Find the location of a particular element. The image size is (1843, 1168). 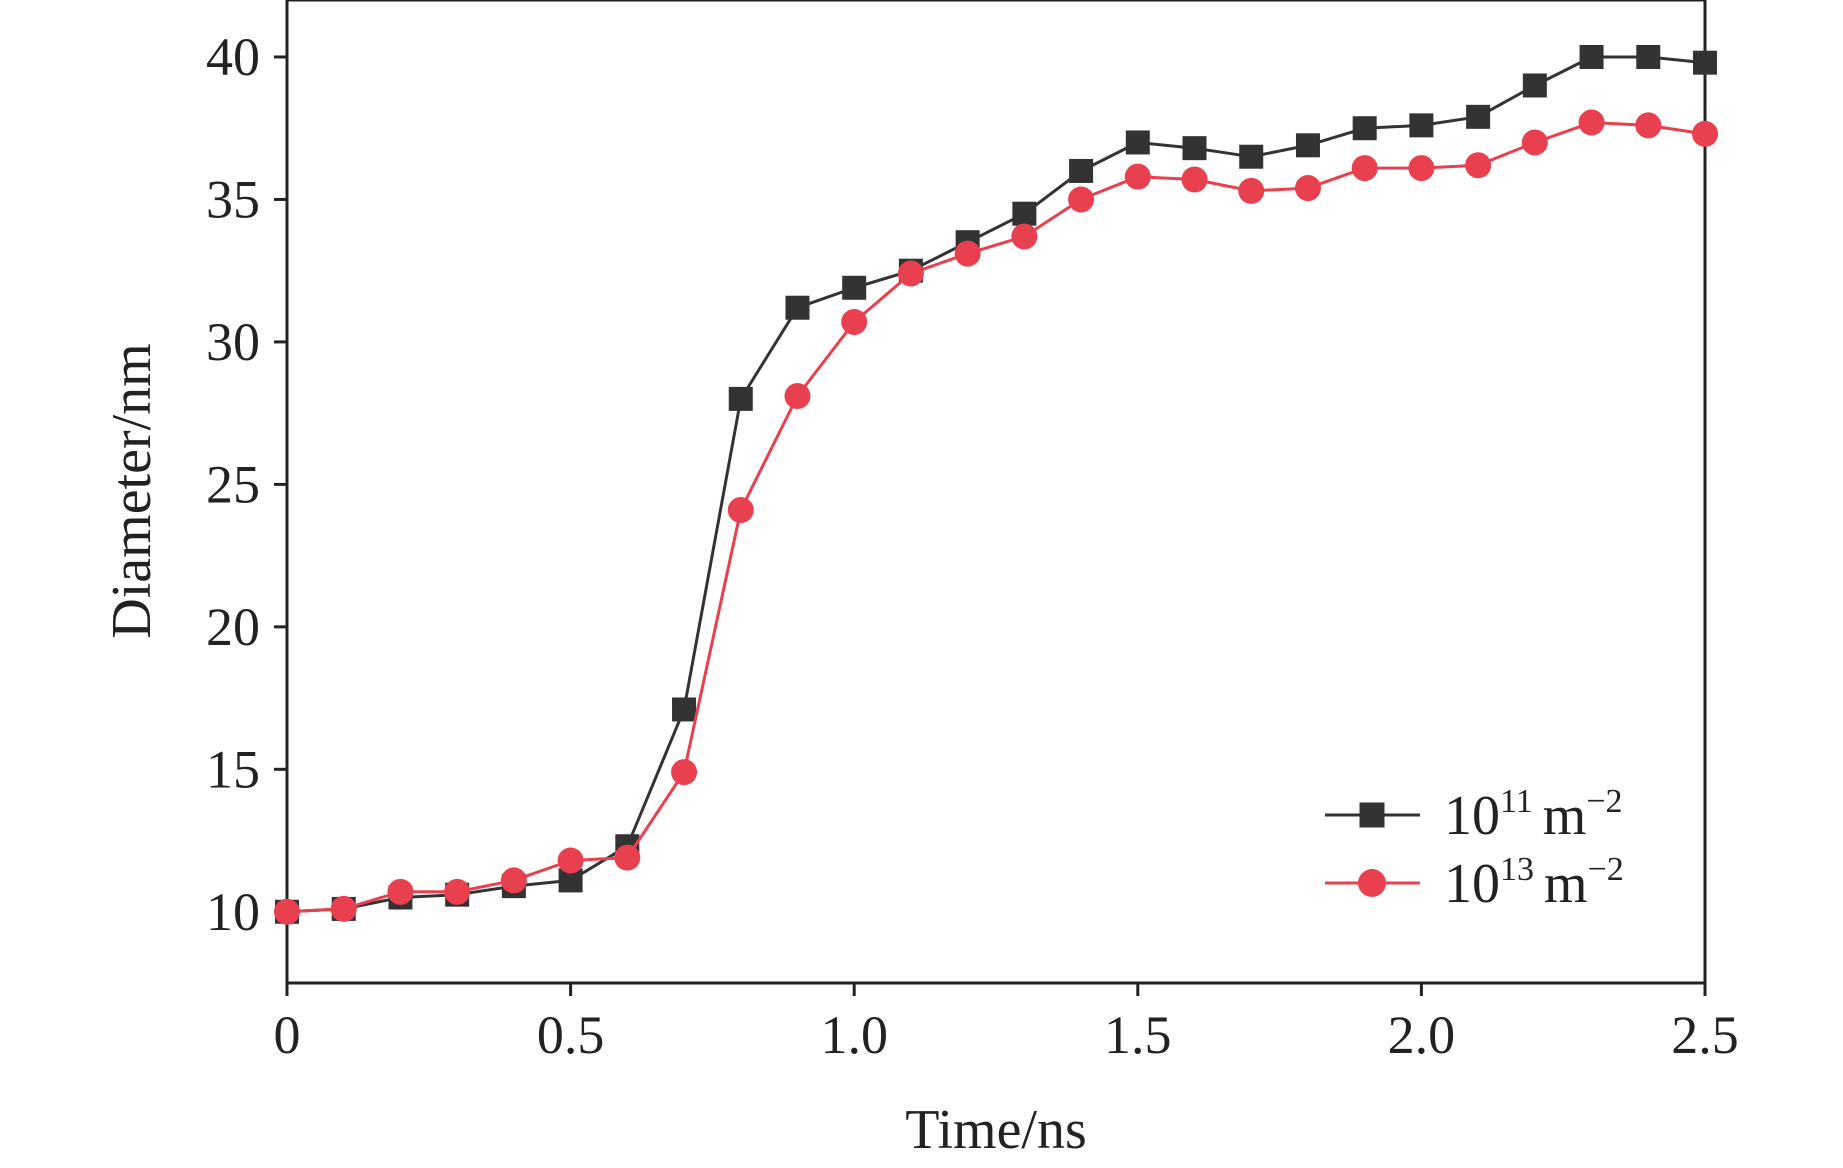

legend-marker-circle is located at coordinates (1372, 883).